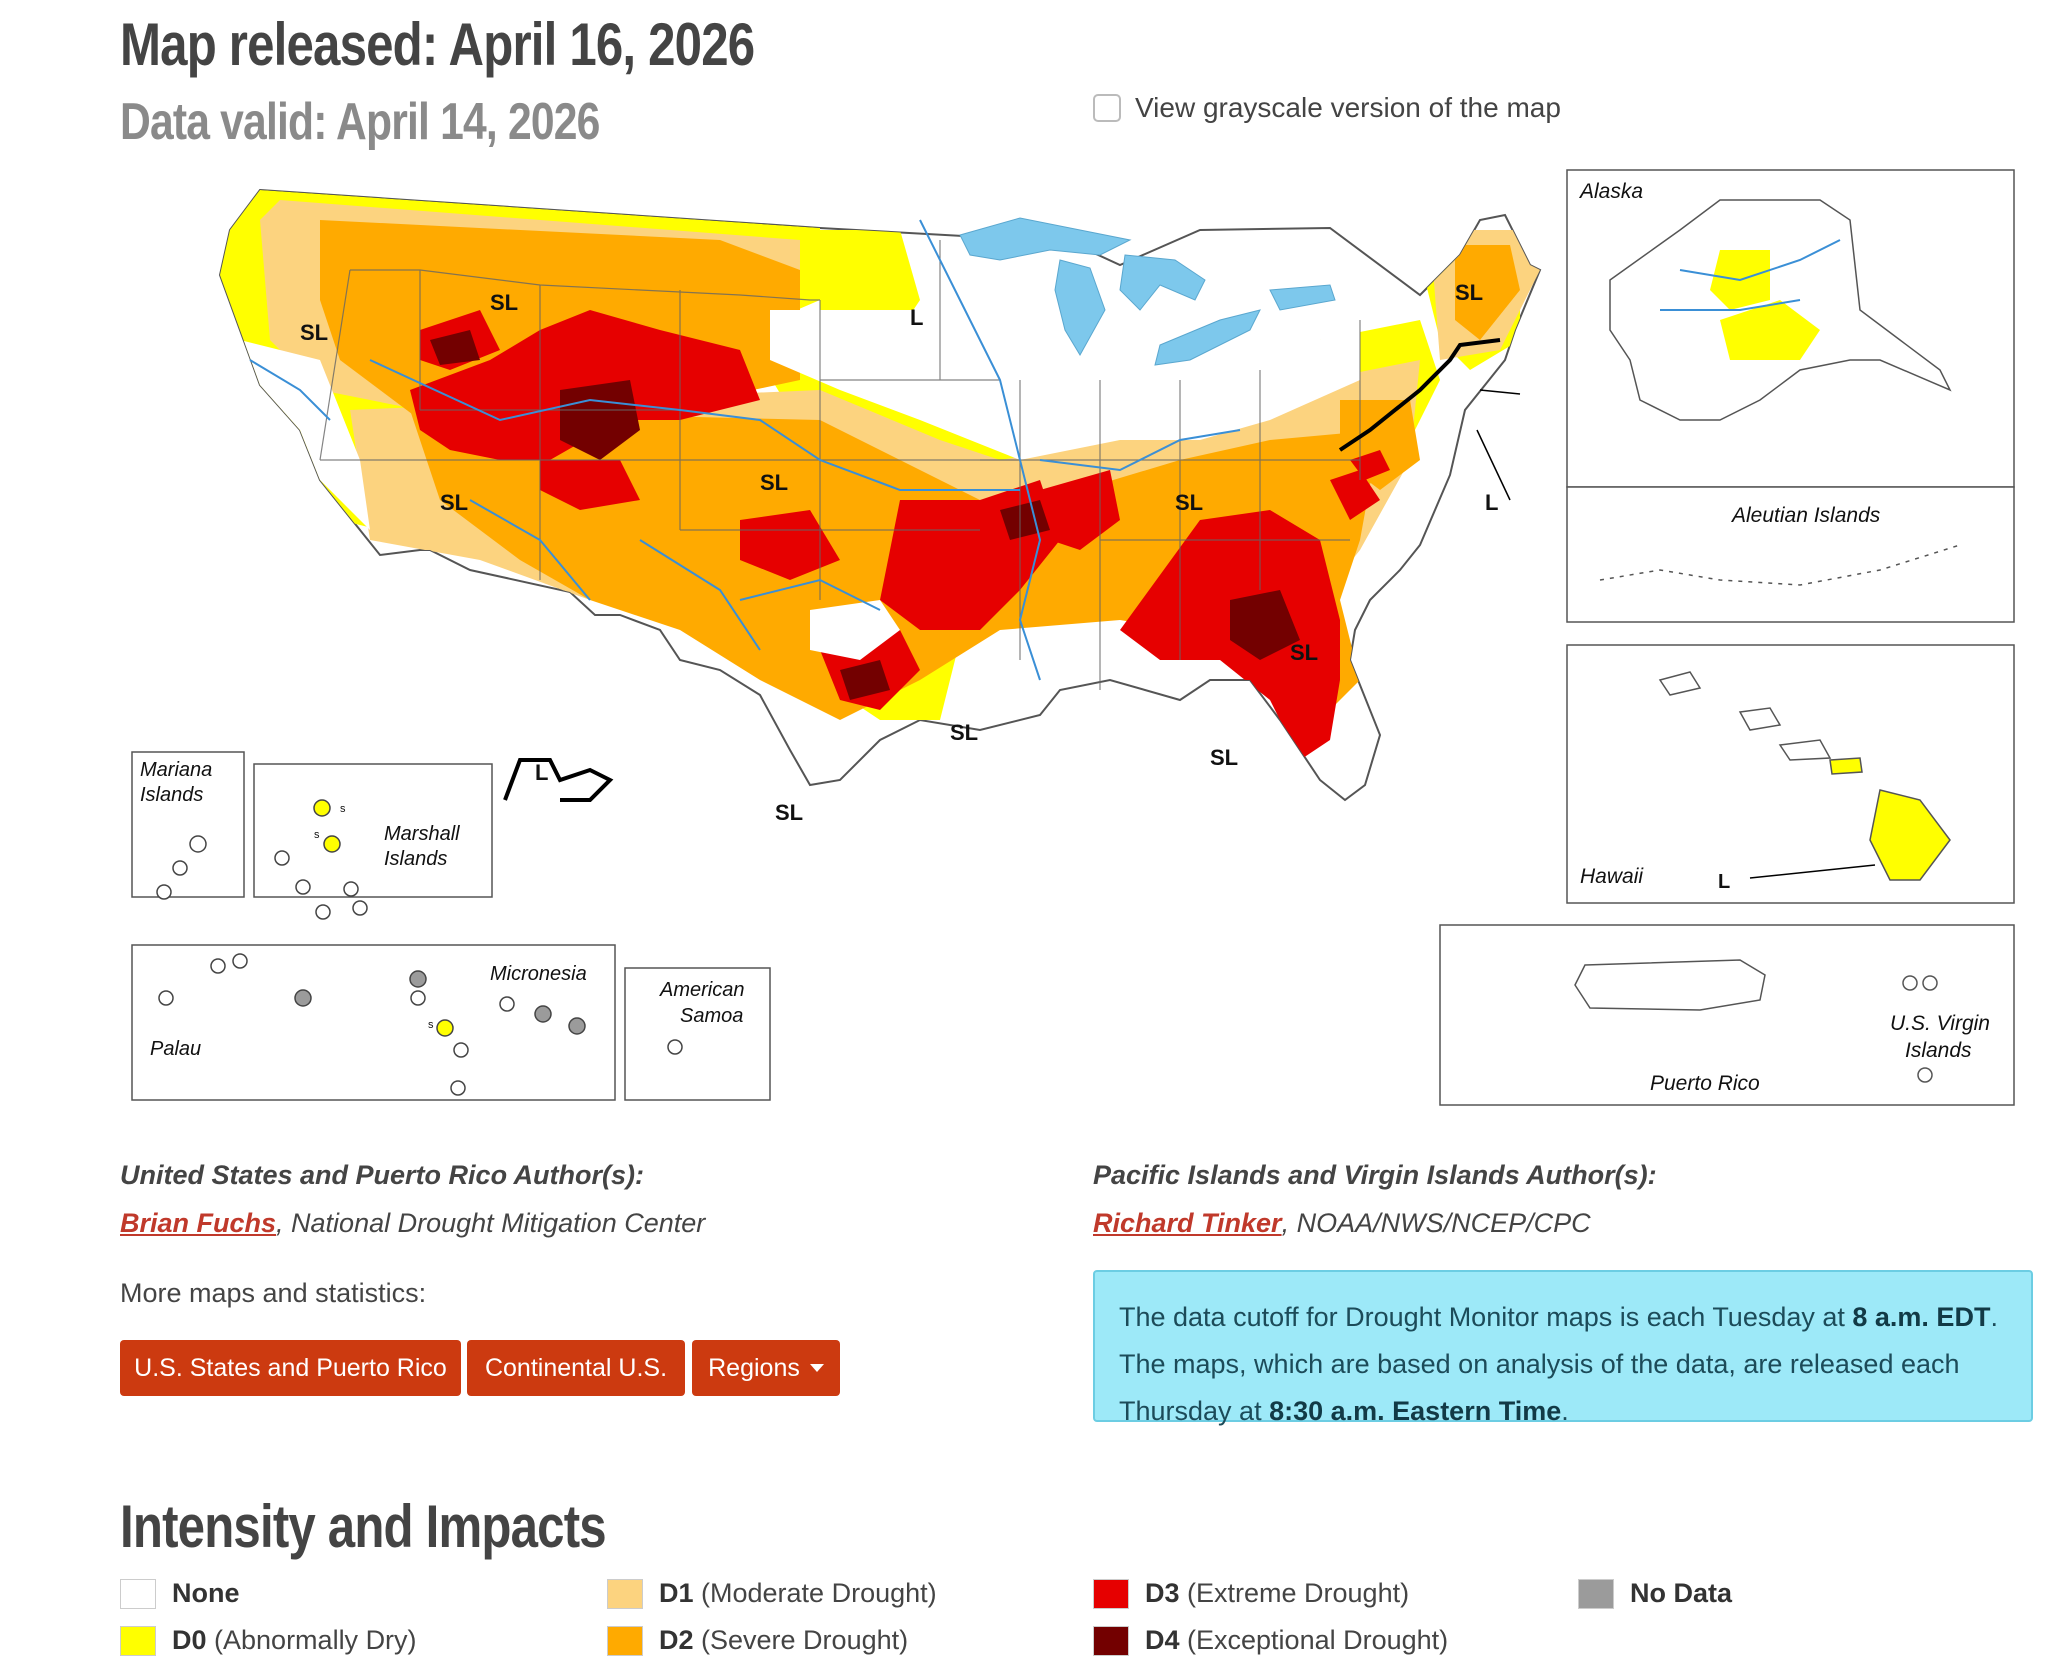 Image resolution: width=2057 pixels, height=1674 pixels. I want to click on alaska-inset: Alaska Aleutian Islands, so click(1790, 396).